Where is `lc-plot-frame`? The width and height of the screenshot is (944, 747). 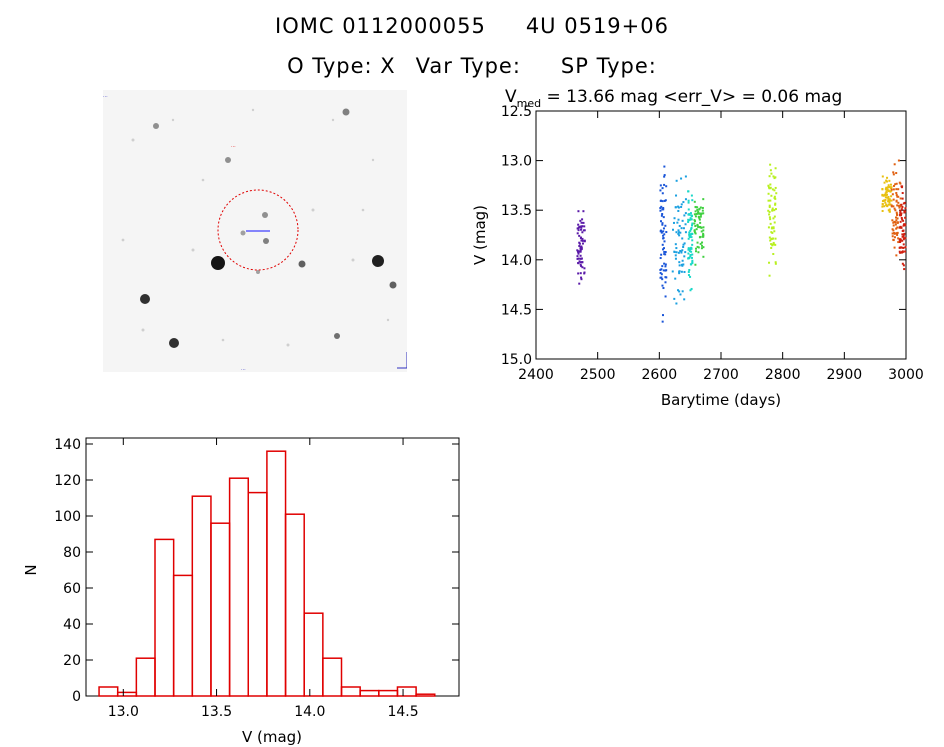
lc-plot-frame is located at coordinates (721, 235).